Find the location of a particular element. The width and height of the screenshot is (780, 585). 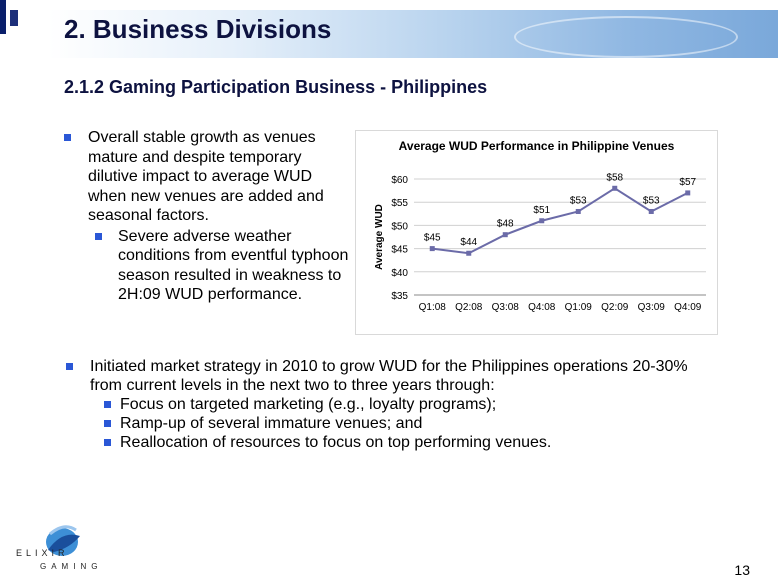

elixir-logo-icon is located at coordinates (63, 540).